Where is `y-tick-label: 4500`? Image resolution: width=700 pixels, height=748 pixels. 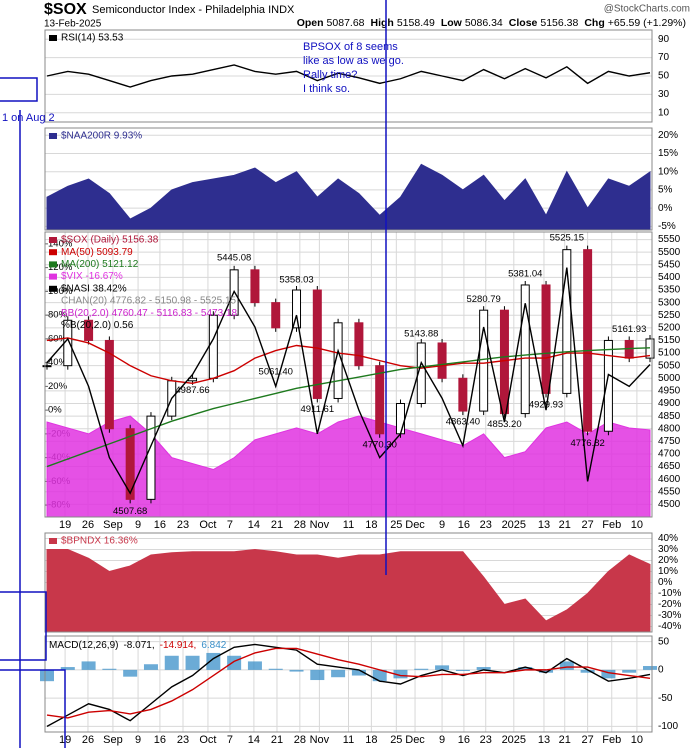
y-tick-label: 4500 is located at coordinates (669, 504).